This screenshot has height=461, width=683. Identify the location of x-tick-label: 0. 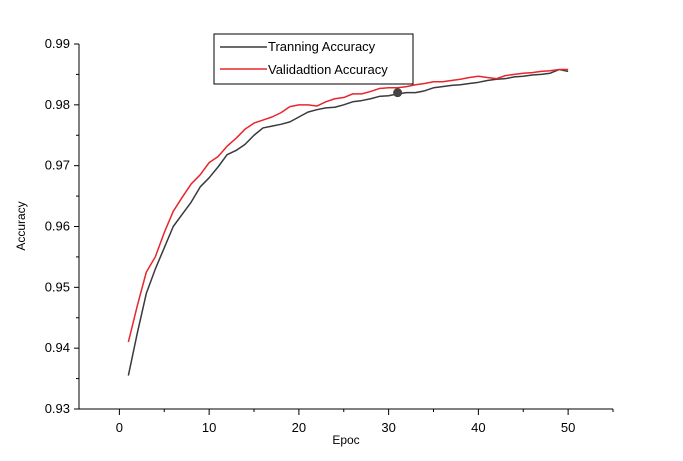
(119, 427).